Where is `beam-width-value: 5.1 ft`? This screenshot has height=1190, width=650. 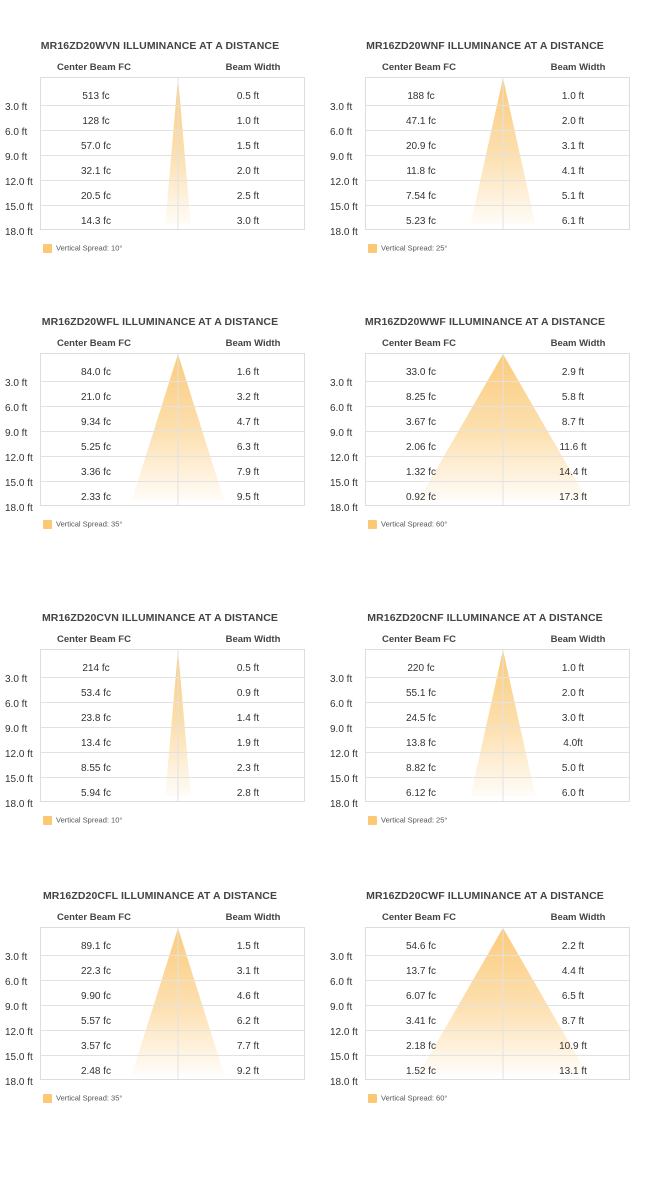
beam-width-value: 5.1 ft is located at coordinates (573, 196).